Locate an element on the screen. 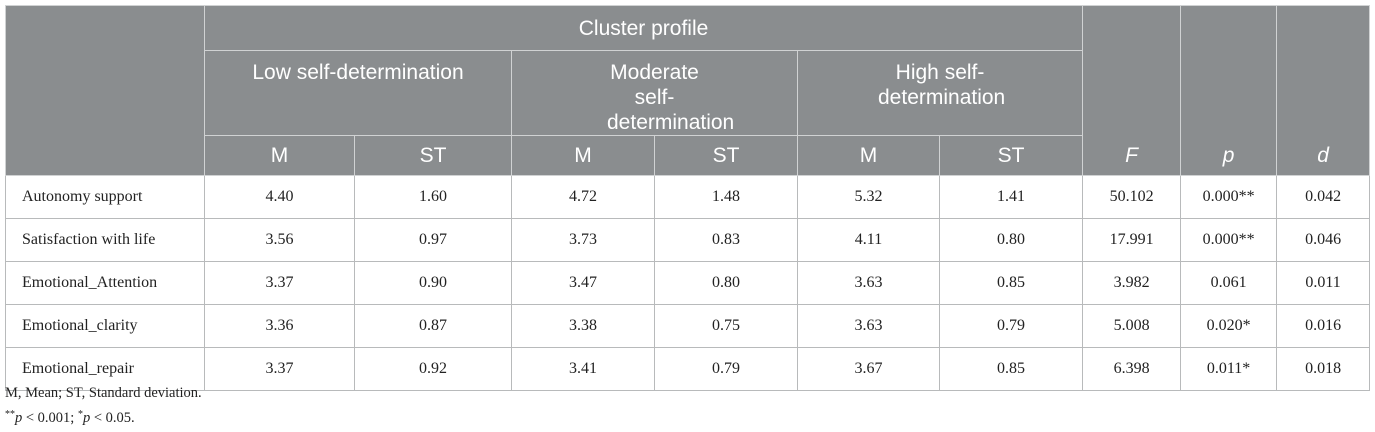 The width and height of the screenshot is (1375, 432). table-cell: 3.47 is located at coordinates (583, 283).